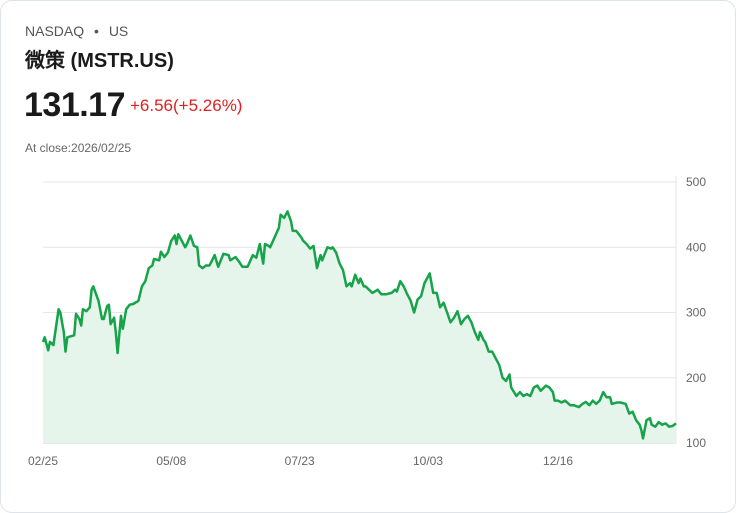 The height and width of the screenshot is (513, 736). I want to click on exchange-line: NASDAQ • US, so click(76, 31).